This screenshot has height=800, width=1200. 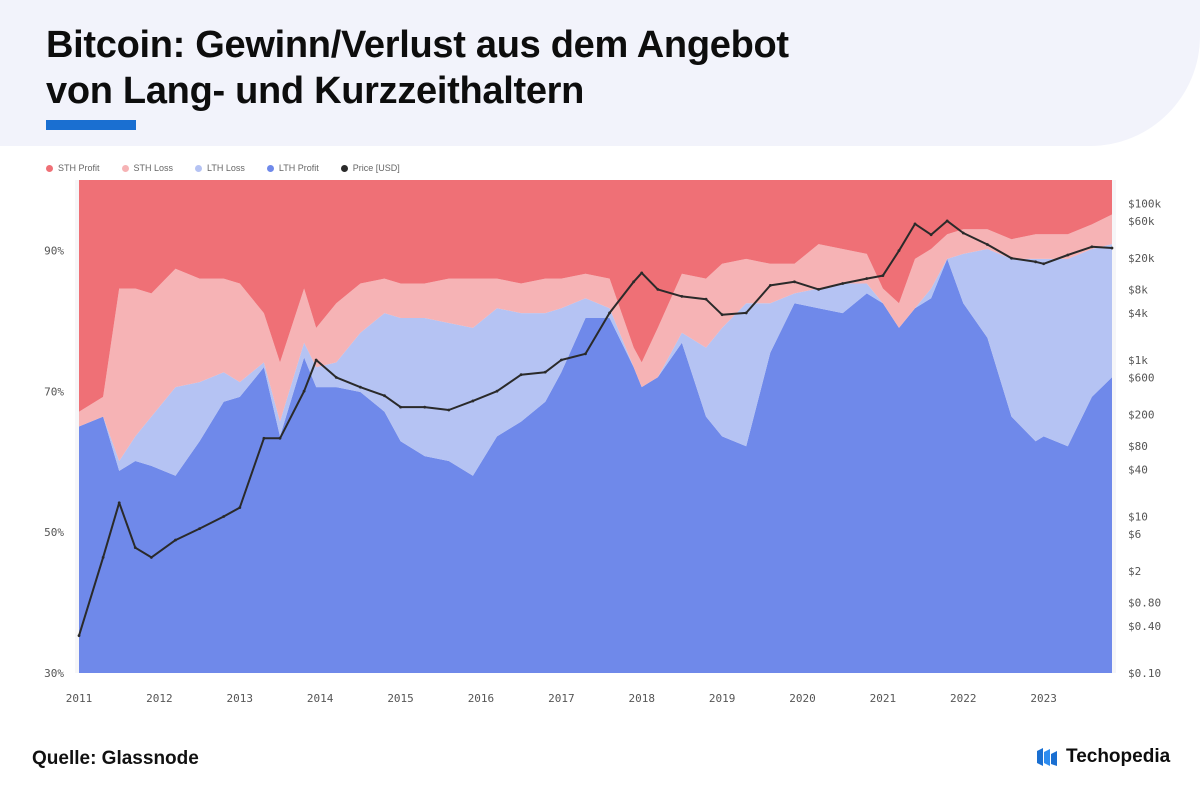 What do you see at coordinates (54, 532) in the screenshot?
I see `y-tick-left: 50%` at bounding box center [54, 532].